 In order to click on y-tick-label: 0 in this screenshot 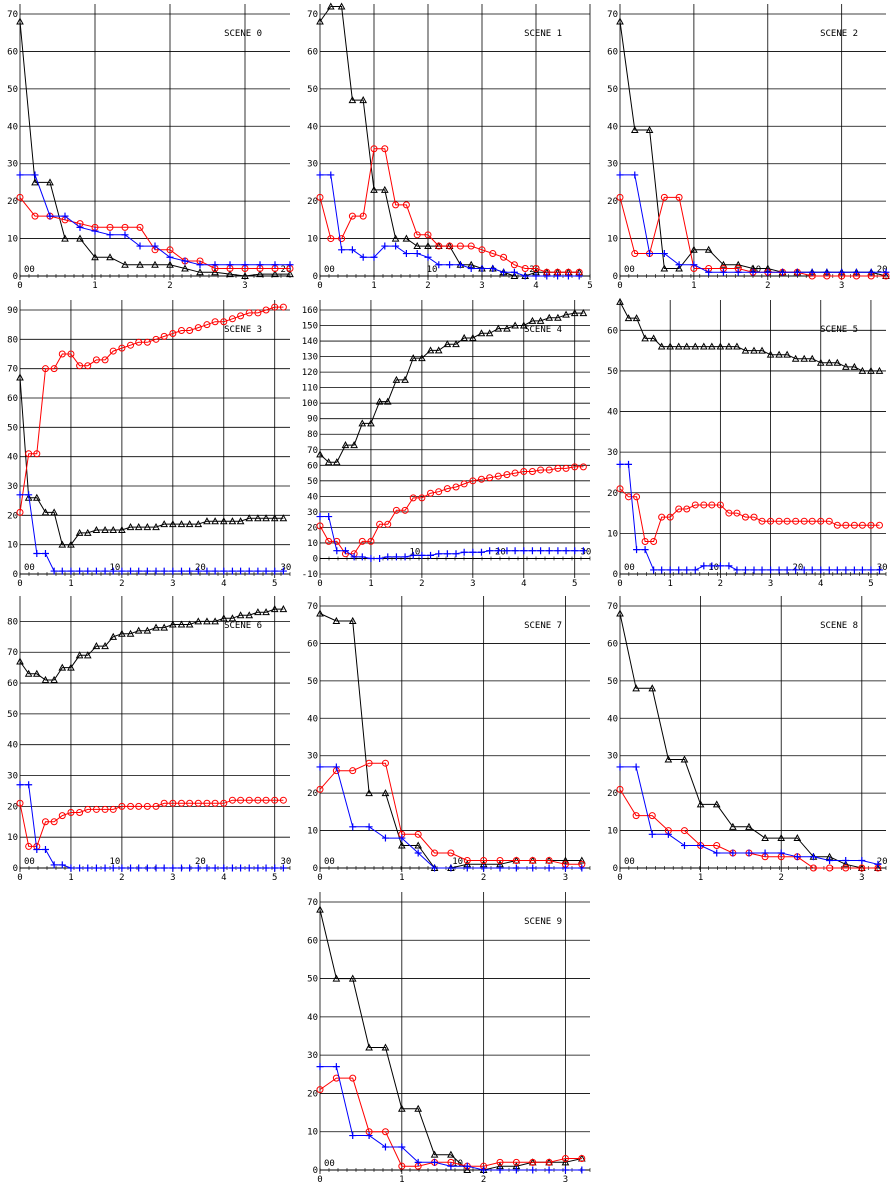, I will do `click(315, 277)`.